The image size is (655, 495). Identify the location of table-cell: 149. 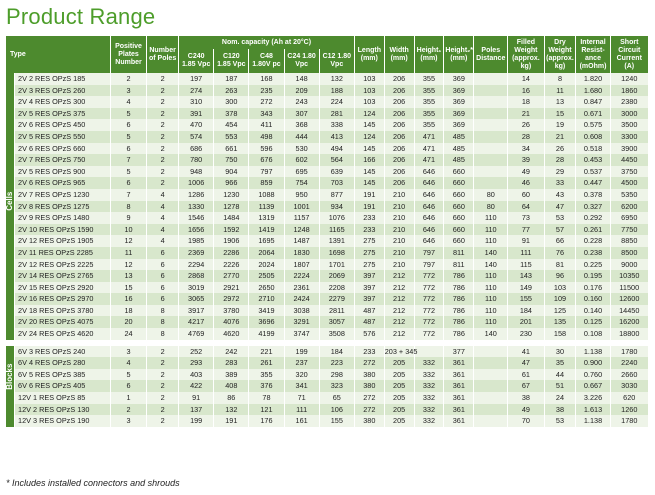
(526, 287).